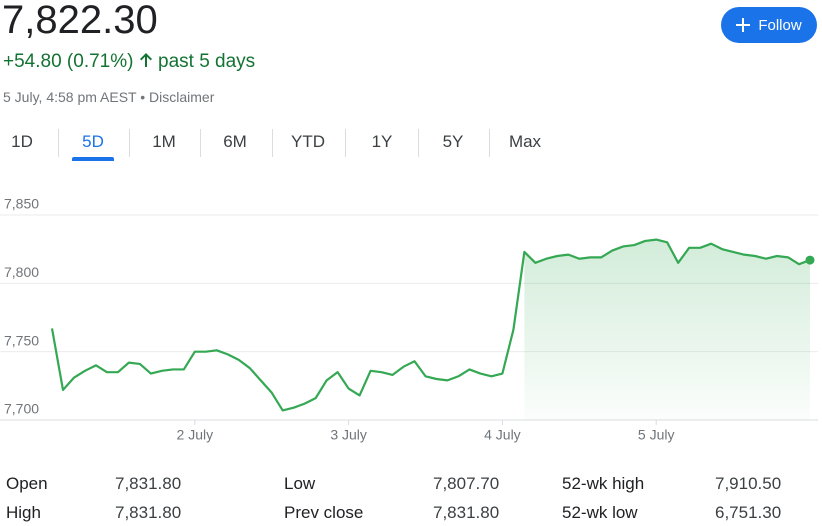 This screenshot has height=526, width=822. Describe the element at coordinates (207, 61) in the screenshot. I see `change-period: past 5 days` at that location.